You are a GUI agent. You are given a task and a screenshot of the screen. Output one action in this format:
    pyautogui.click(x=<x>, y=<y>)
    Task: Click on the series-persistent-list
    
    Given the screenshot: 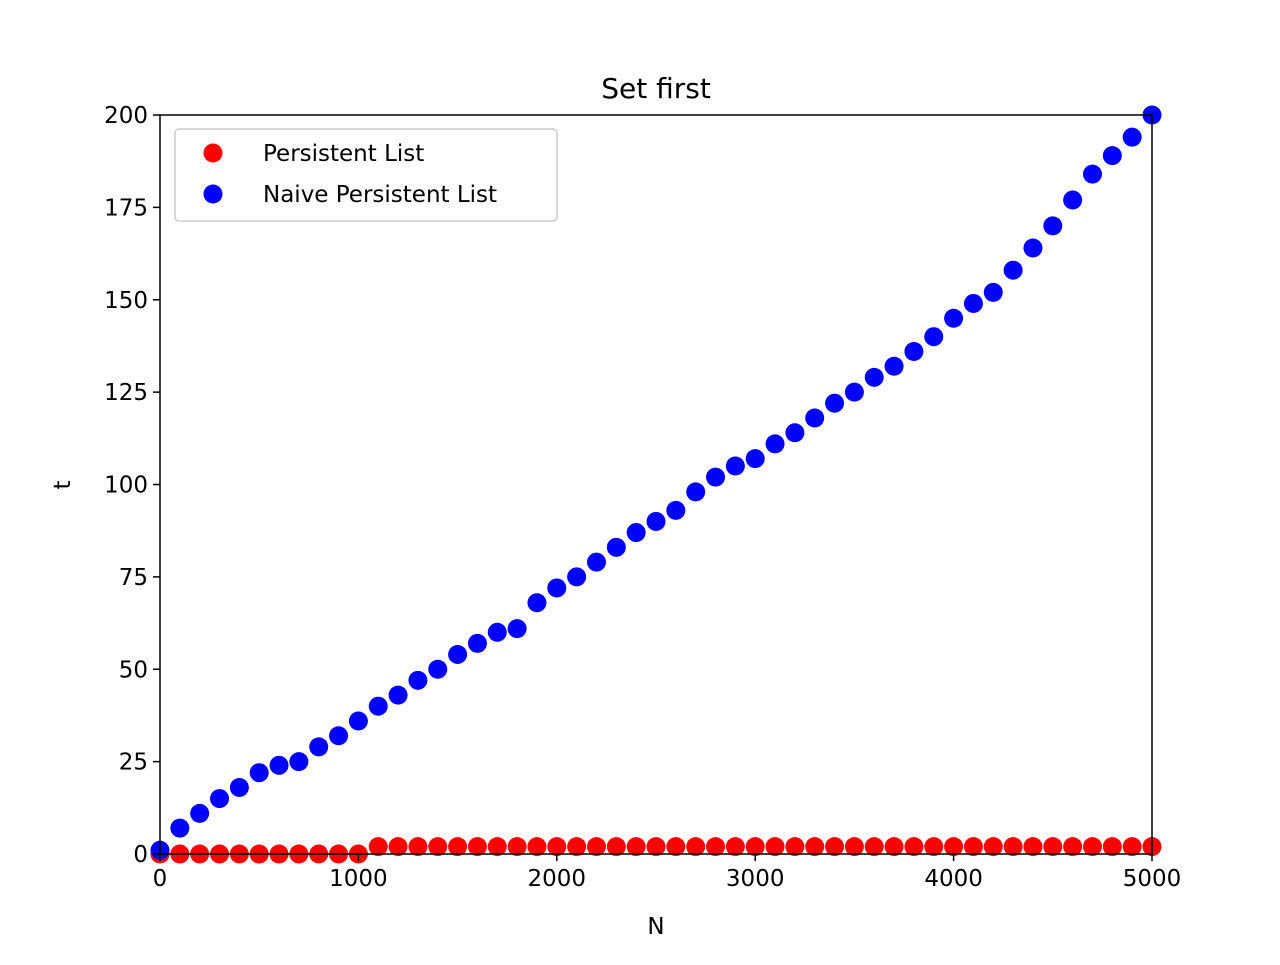 What is the action you would take?
    pyautogui.click(x=656, y=850)
    